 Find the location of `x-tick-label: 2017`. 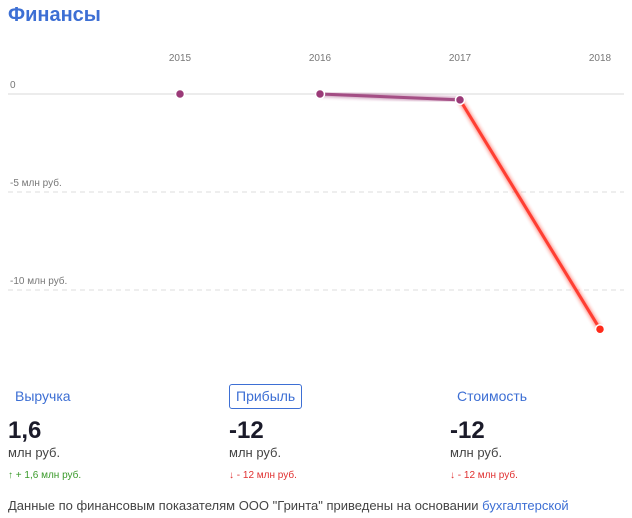

x-tick-label: 2017 is located at coordinates (460, 58).